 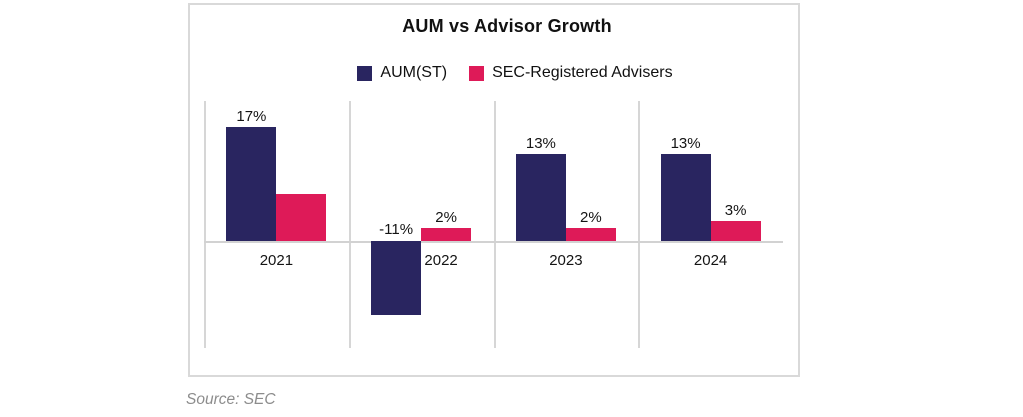 I want to click on legend-label: SEC-Registered Advisers, so click(x=582, y=72).